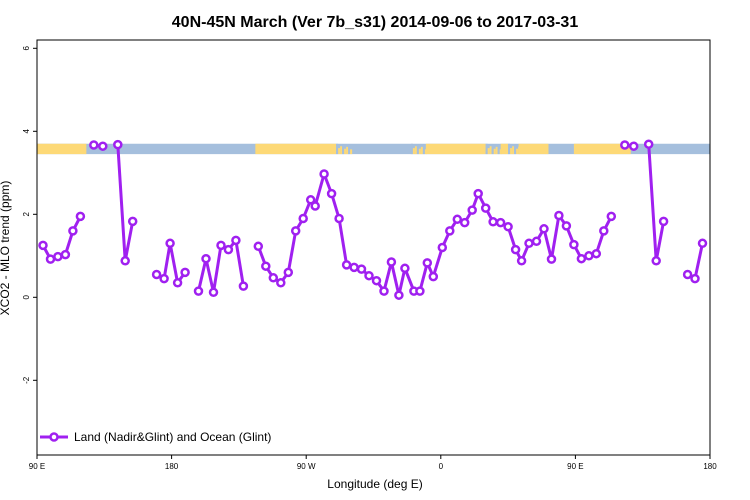 The image size is (750, 500). I want to click on y-tick-label-3: 4, so click(26, 131).